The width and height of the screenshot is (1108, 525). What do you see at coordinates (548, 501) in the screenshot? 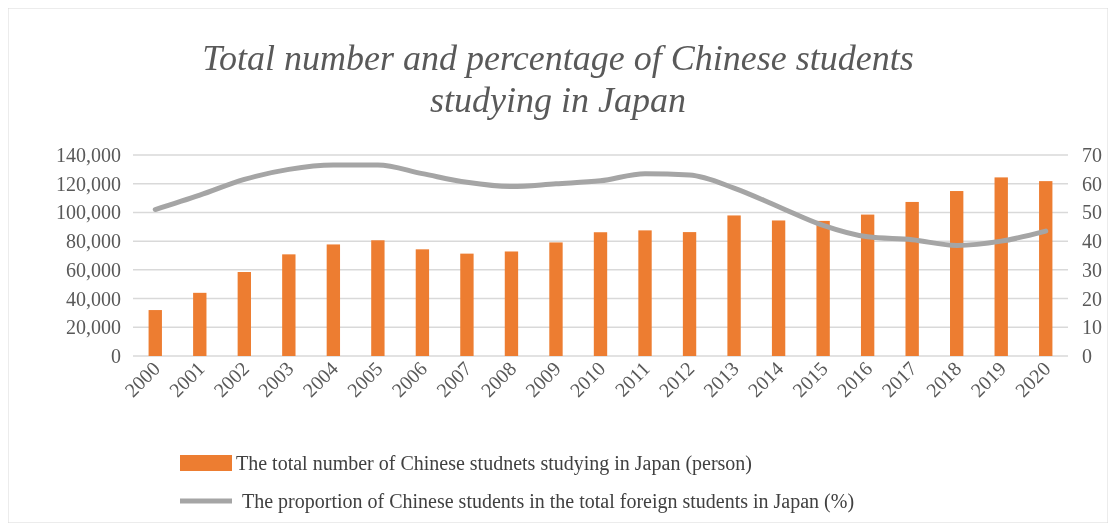
I see `legend-label: The proportion of Chinese students in the total foreign students in Japan (%)` at bounding box center [548, 501].